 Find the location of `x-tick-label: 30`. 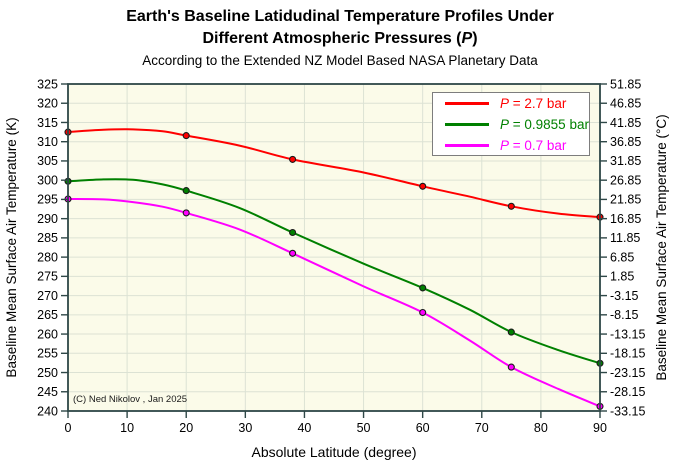

x-tick-label: 30 is located at coordinates (245, 428).